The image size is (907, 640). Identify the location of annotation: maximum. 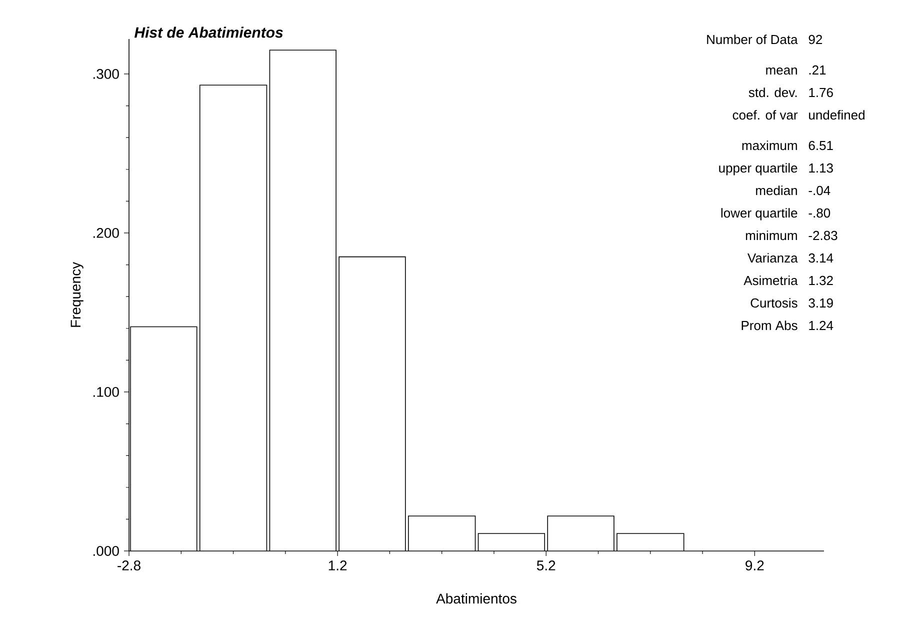
(769, 145).